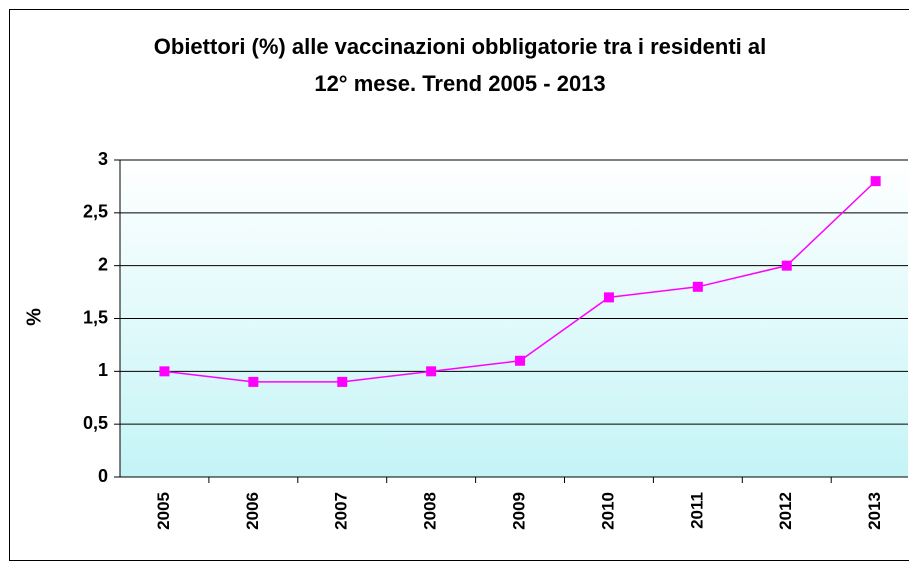 The height and width of the screenshot is (568, 909). Describe the element at coordinates (95, 317) in the screenshot. I see `y-tick-label: 1,5` at that location.